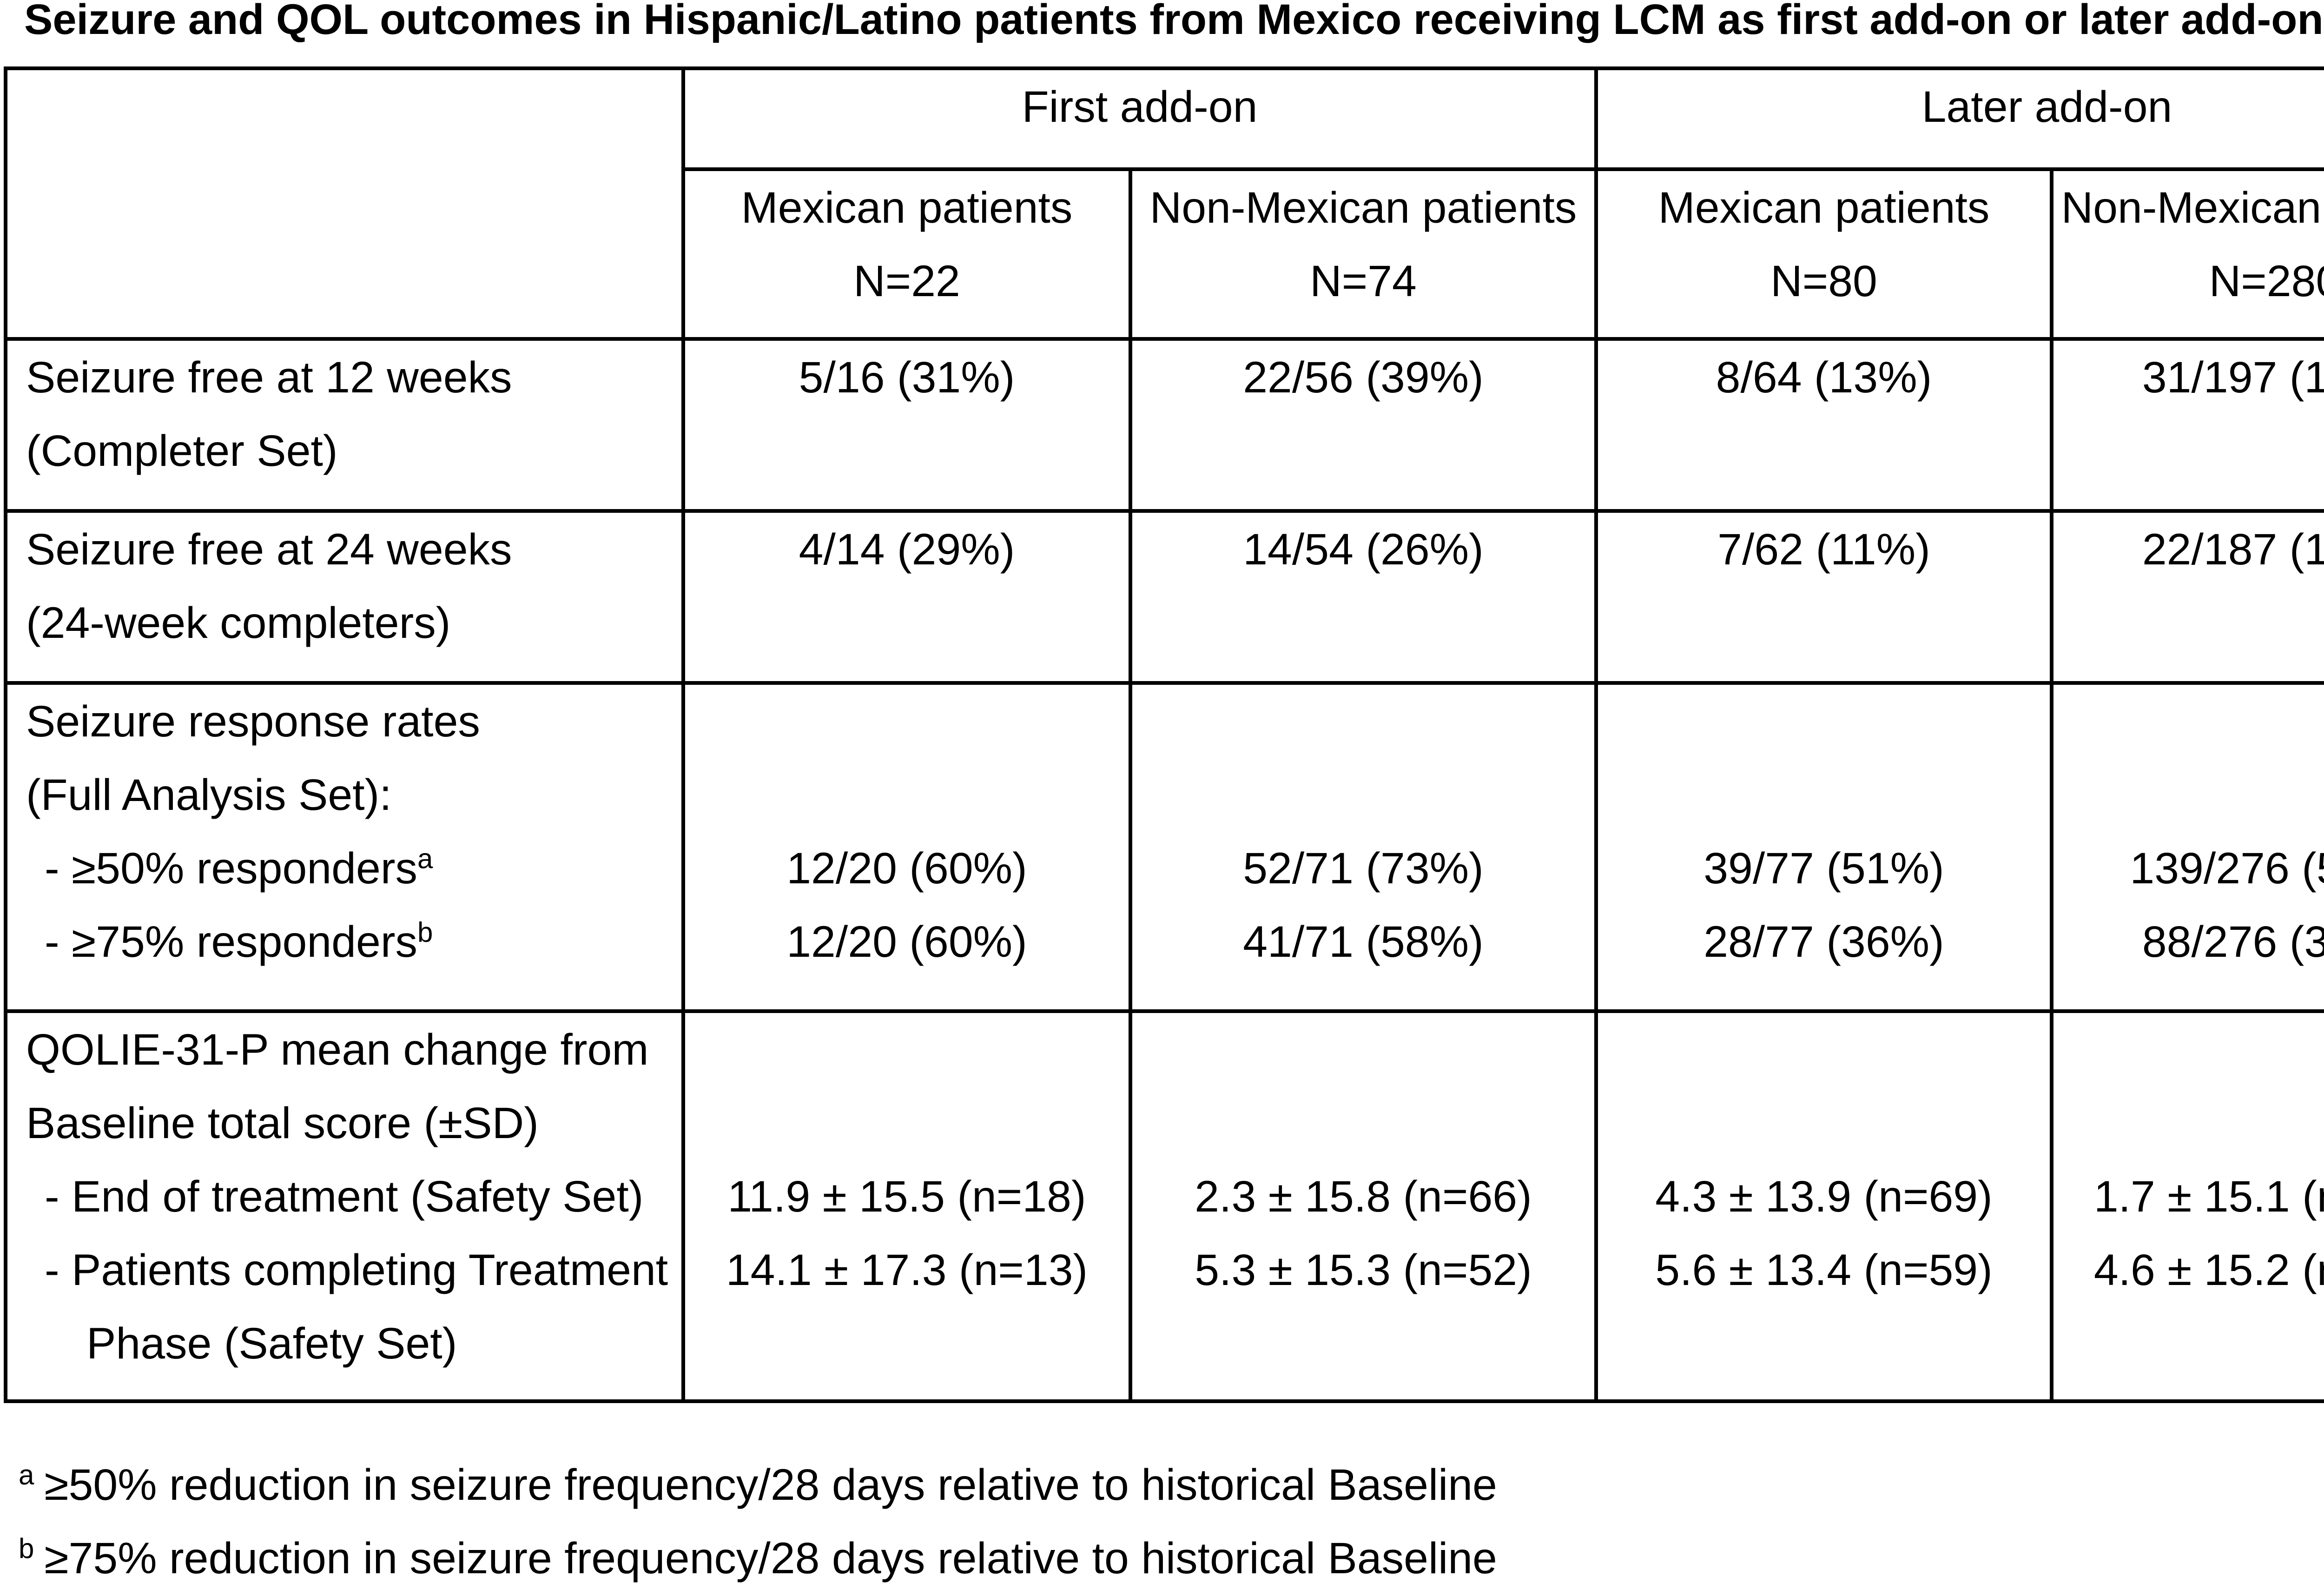 The width and height of the screenshot is (2324, 1583). I want to click on row-label-end-of-treatment: - End of treatment (Safety Set), so click(344, 1196).